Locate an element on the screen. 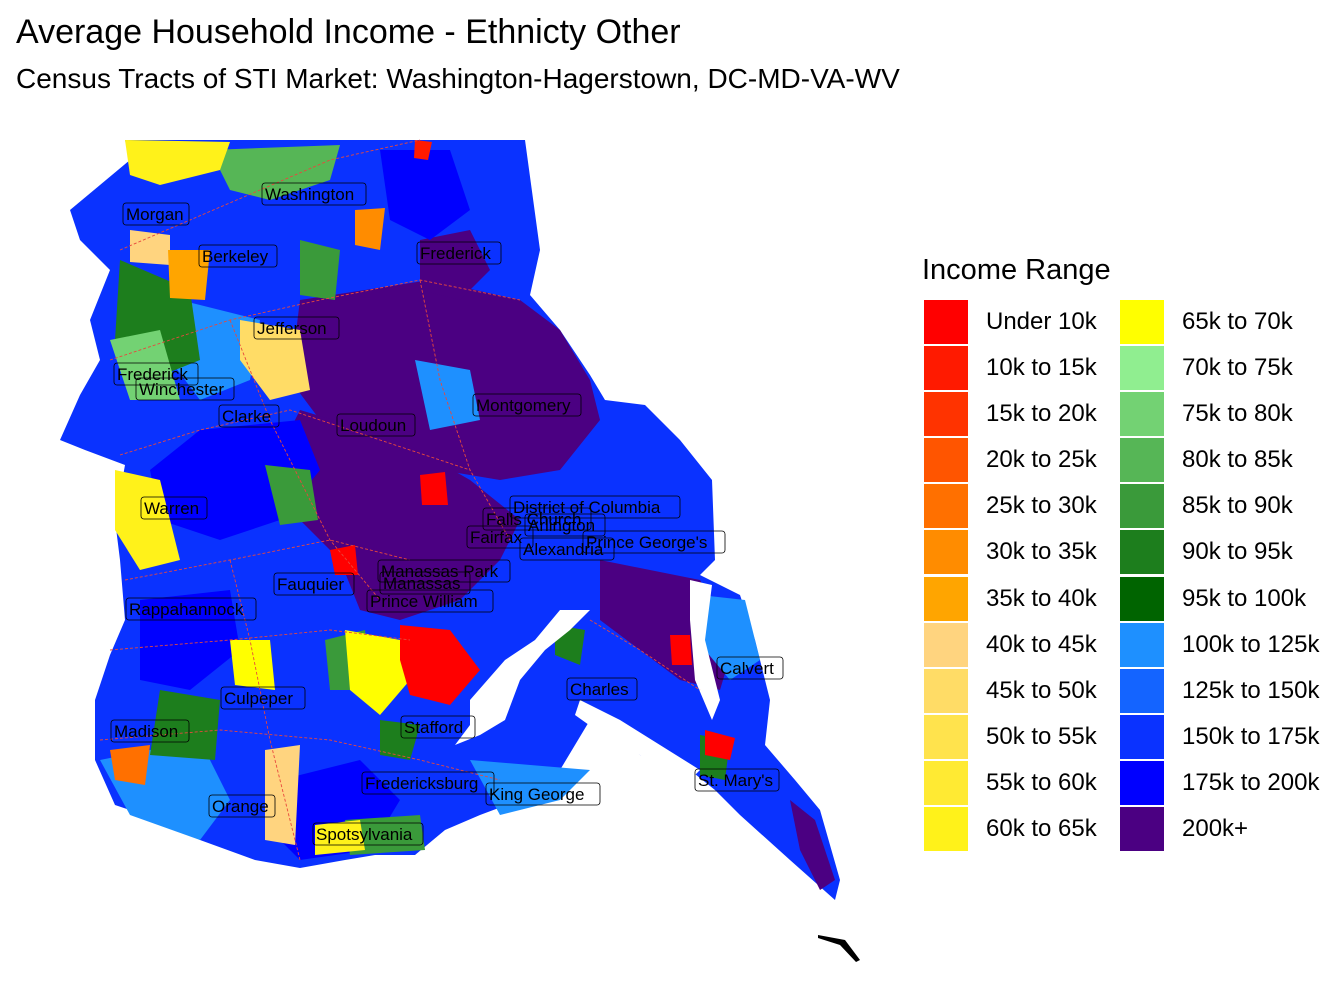  map-label-frederick-va: Frederick is located at coordinates (156, 374).